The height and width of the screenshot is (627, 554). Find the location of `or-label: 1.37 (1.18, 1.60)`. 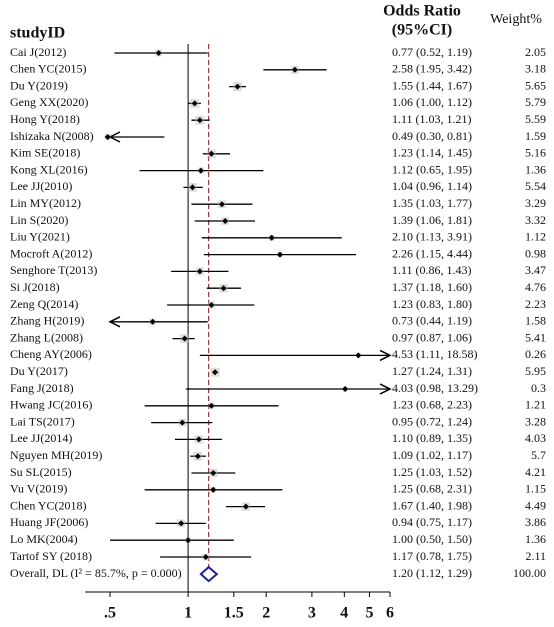

or-label: 1.37 (1.18, 1.60) is located at coordinates (432, 287).